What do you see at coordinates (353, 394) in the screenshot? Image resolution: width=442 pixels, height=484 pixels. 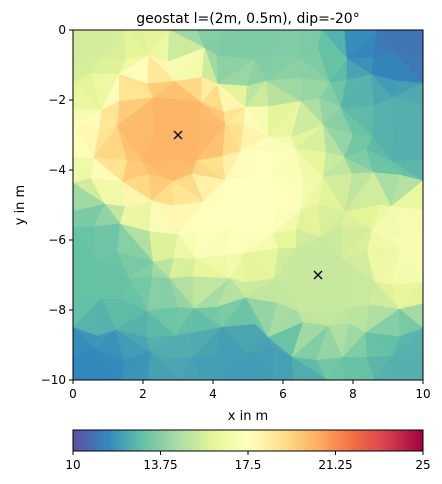 I see `x-tick-label: 8` at bounding box center [353, 394].